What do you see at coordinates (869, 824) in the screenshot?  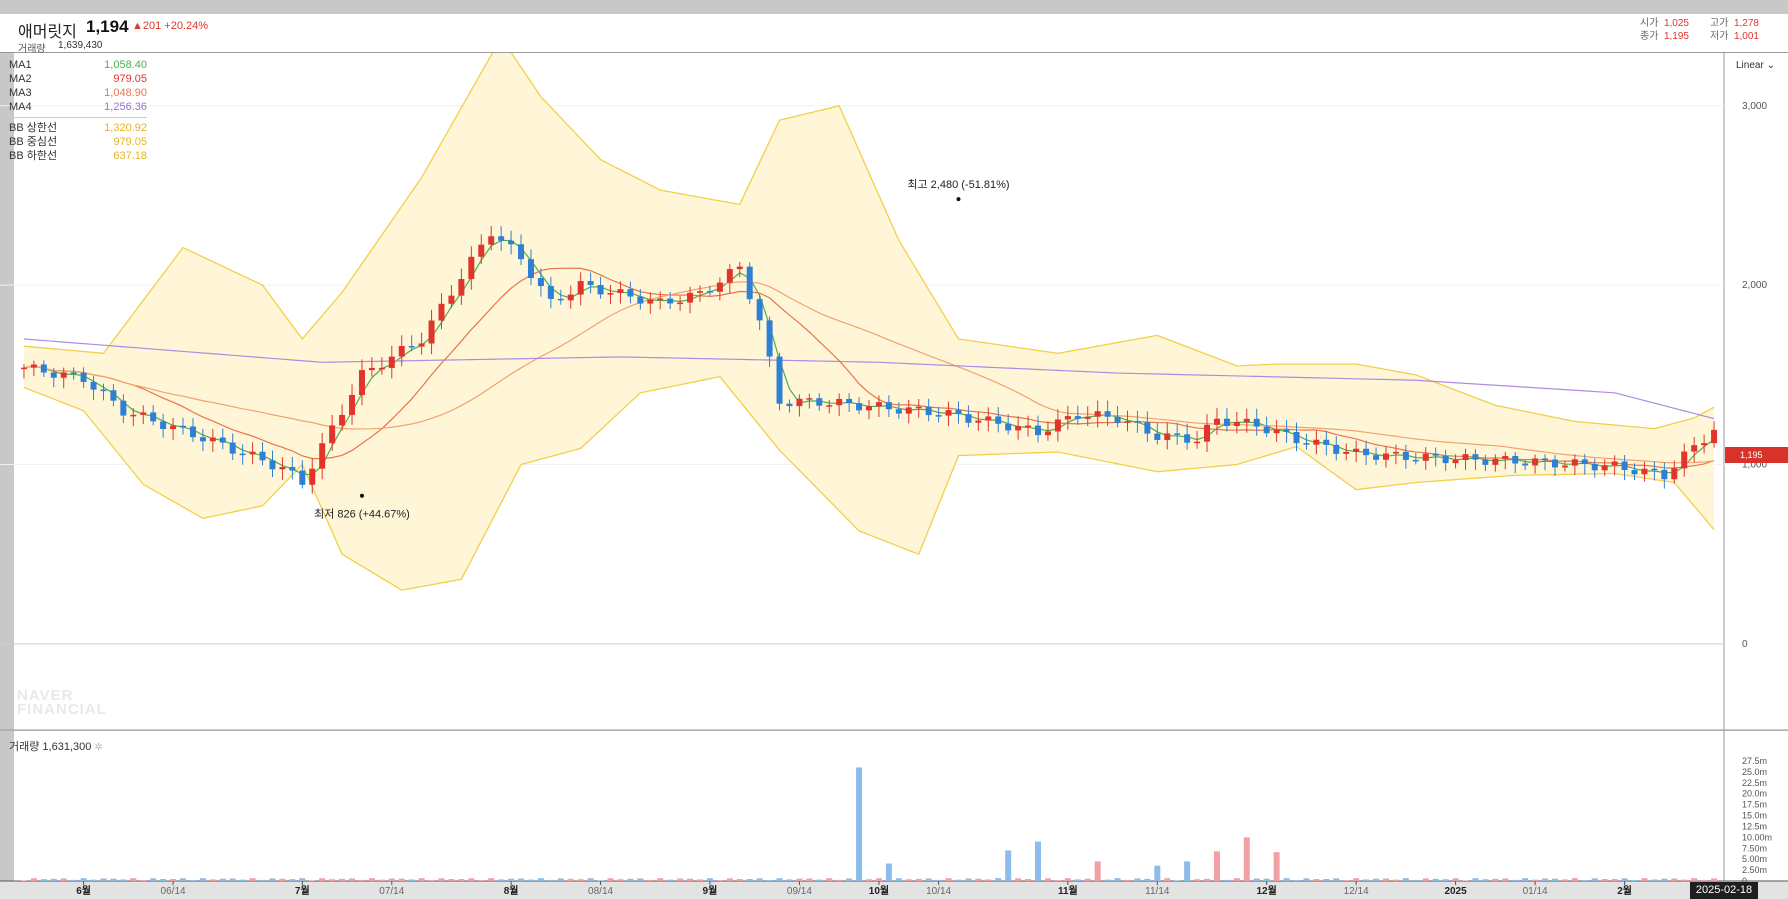 I see `volume-bars-group` at bounding box center [869, 824].